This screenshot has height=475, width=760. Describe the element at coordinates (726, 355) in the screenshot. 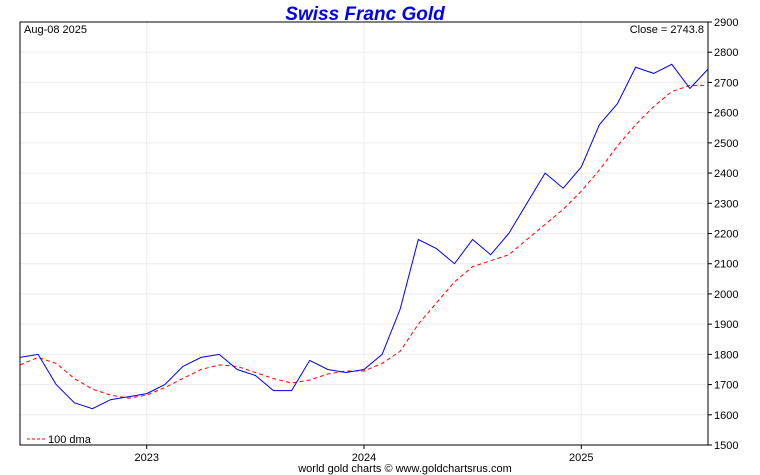

I see `y-tick-label: 1800` at that location.